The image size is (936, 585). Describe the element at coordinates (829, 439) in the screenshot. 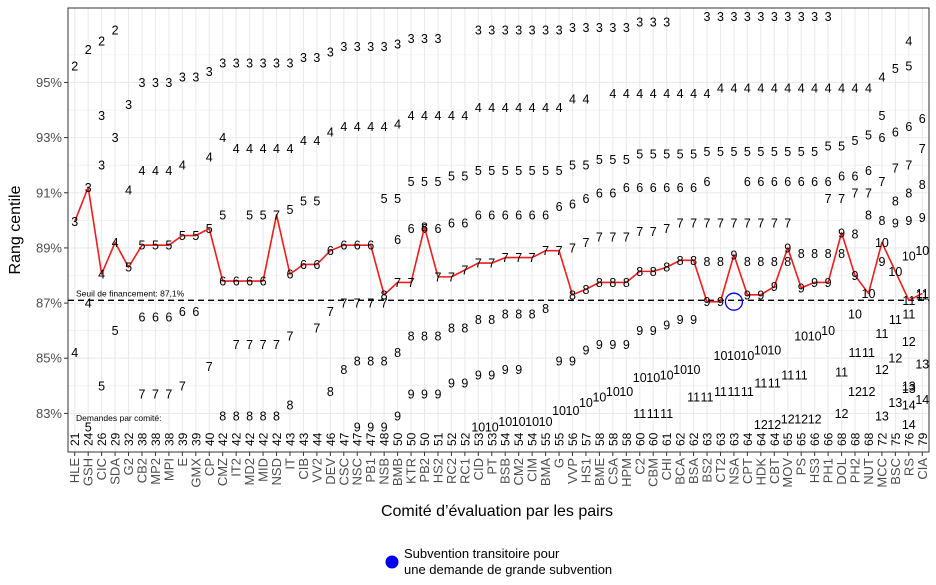

I see `committee-count: 66` at that location.